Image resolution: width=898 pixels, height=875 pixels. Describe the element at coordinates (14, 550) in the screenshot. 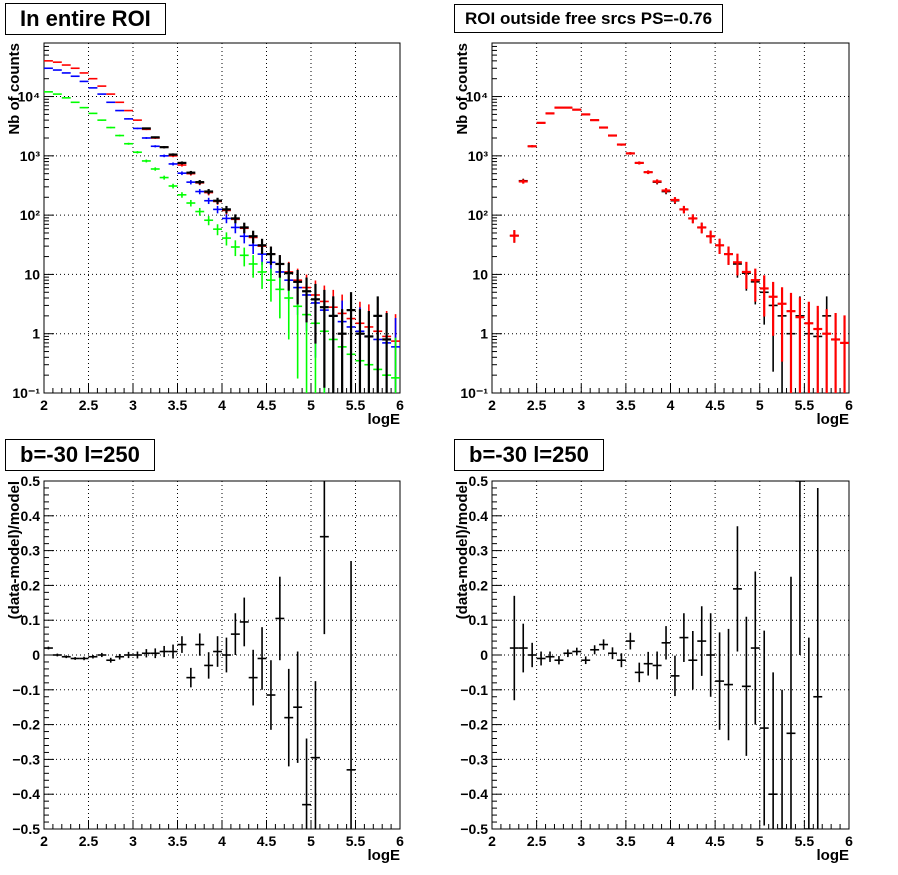

I see `y-axis-label: (data-model)/model` at that location.